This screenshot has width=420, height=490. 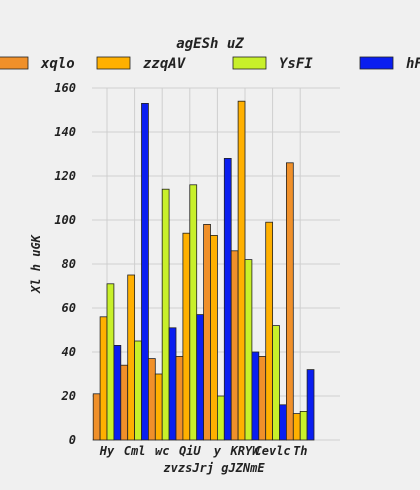 I want to click on x-tick-label: QiU, so click(x=190, y=451).